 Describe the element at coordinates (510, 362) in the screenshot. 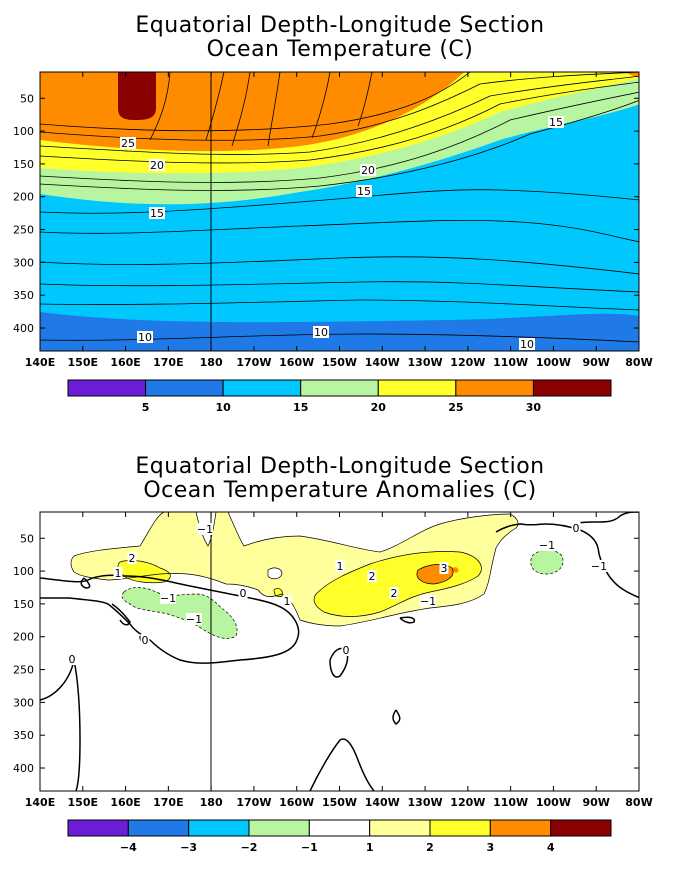

I see `x-tick-label: 110W` at that location.